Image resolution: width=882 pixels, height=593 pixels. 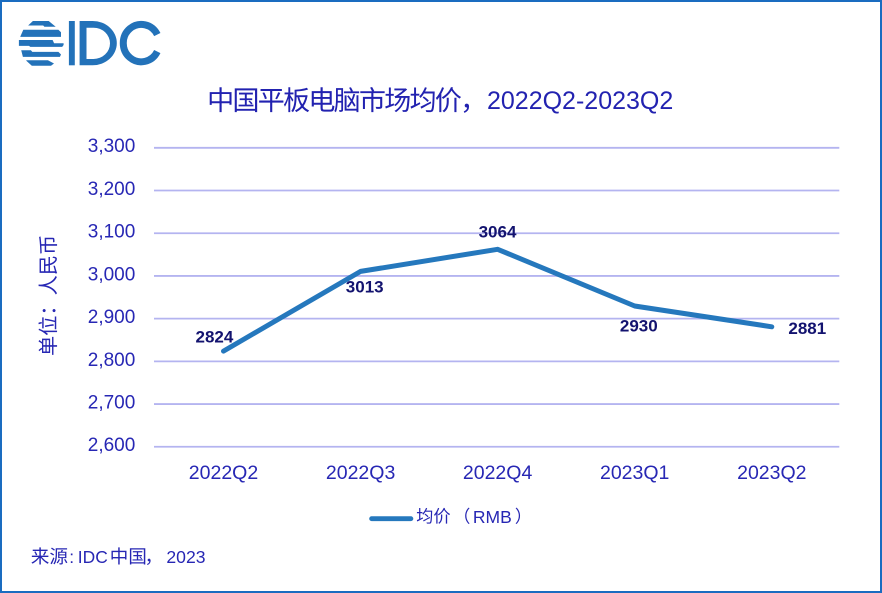 I want to click on svg-text: RMB, so click(x=492, y=517).